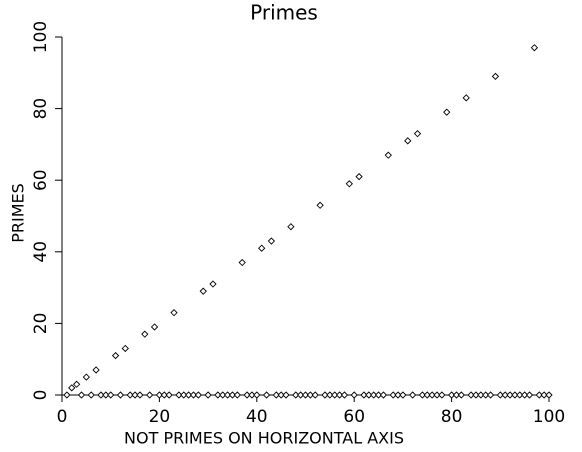 Image resolution: width=582 pixels, height=452 pixels. Describe the element at coordinates (452, 417) in the screenshot. I see `x-tick-label: 80` at that location.